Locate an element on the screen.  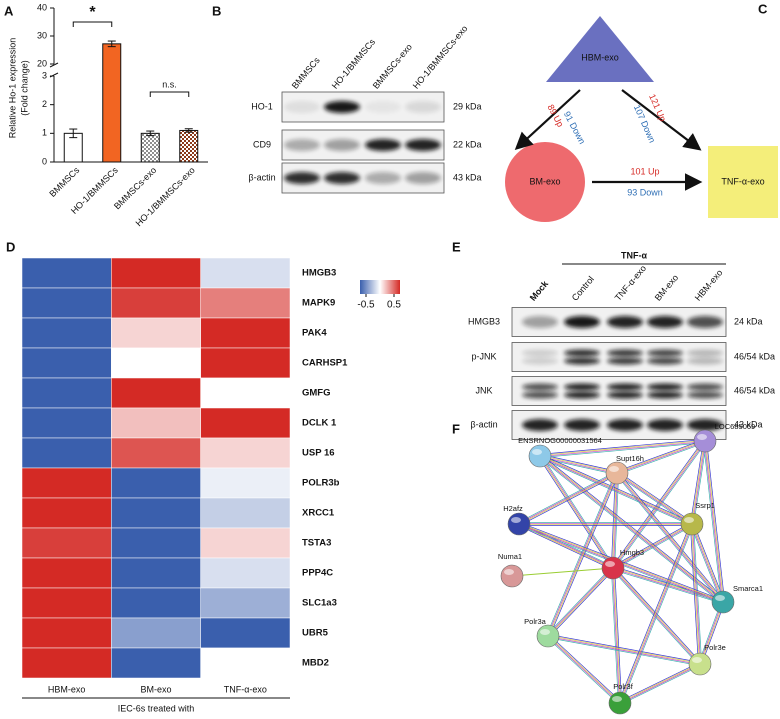
edge-label-down: 91 Down is located at coordinates (575, 128).